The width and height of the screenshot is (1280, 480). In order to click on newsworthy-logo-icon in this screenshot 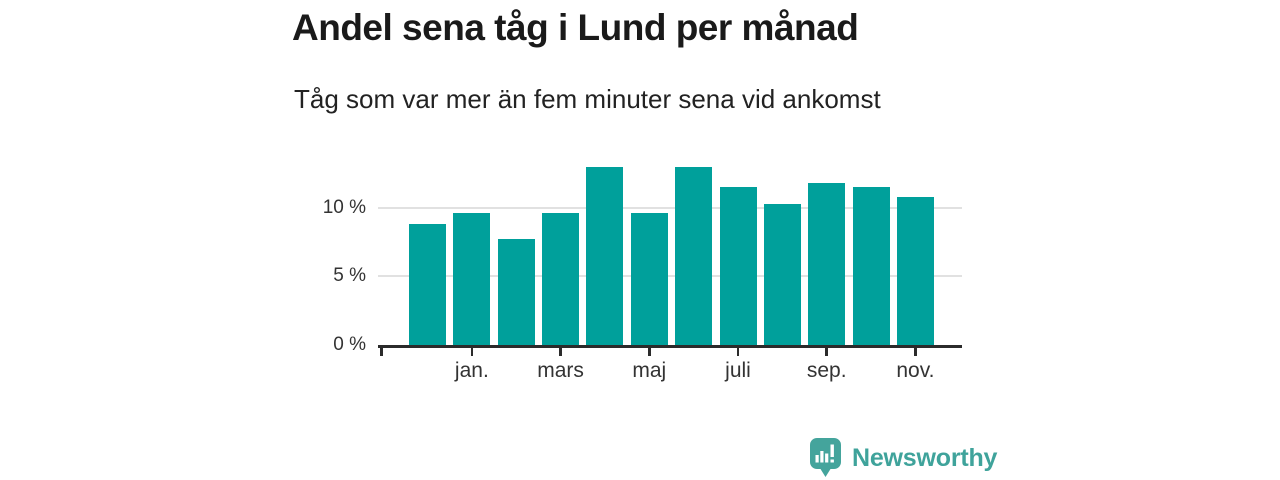, I will do `click(825, 457)`.